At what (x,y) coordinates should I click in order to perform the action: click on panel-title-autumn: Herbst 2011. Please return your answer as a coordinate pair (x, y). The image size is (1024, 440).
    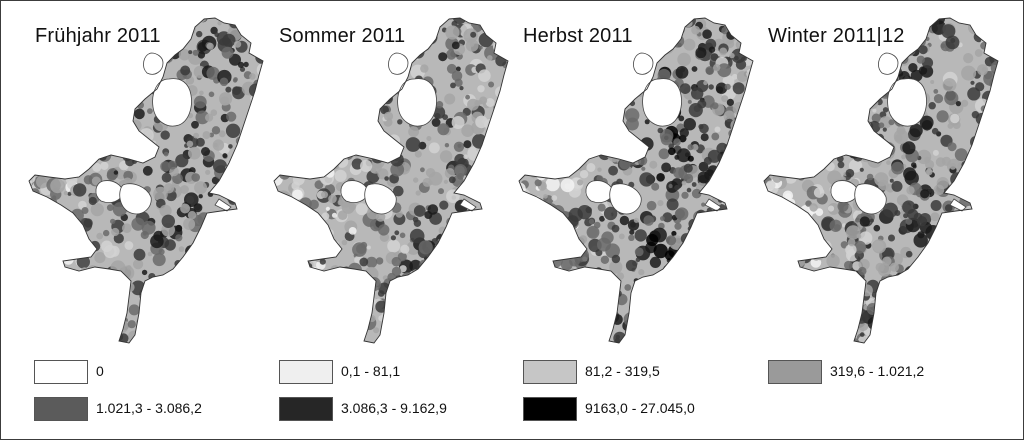
    Looking at the image, I should click on (578, 36).